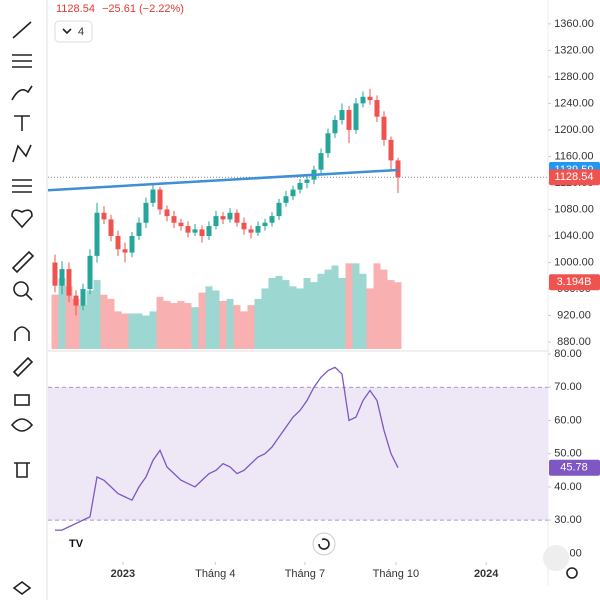  I want to click on chevron, so click(67, 31).